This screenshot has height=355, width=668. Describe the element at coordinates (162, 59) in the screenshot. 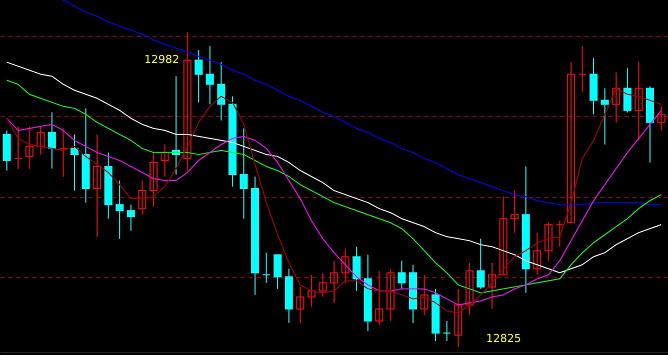

I see `annotation: 12982` at that location.